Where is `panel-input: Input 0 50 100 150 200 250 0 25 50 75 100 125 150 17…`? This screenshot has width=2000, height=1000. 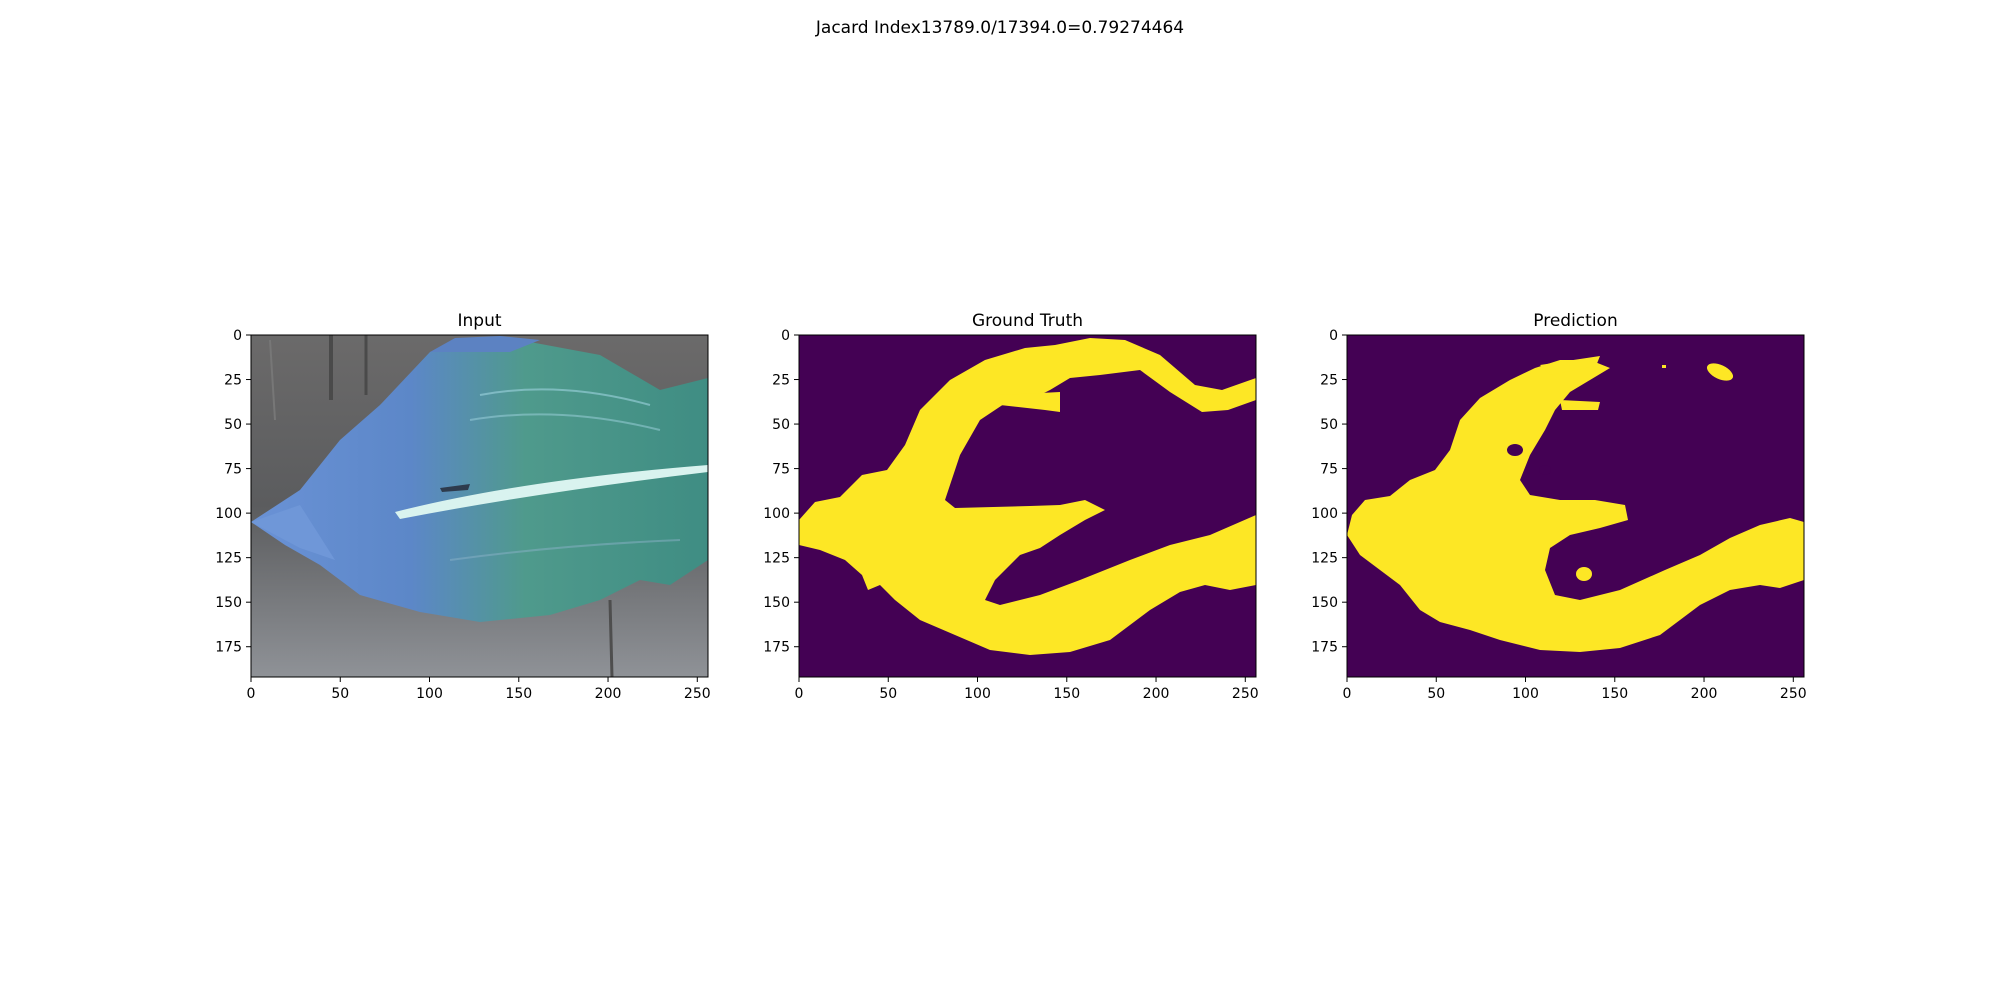 panel-input: Input 0 50 100 150 200 250 0 25 50 75 100 125 150 17… is located at coordinates (462, 506).